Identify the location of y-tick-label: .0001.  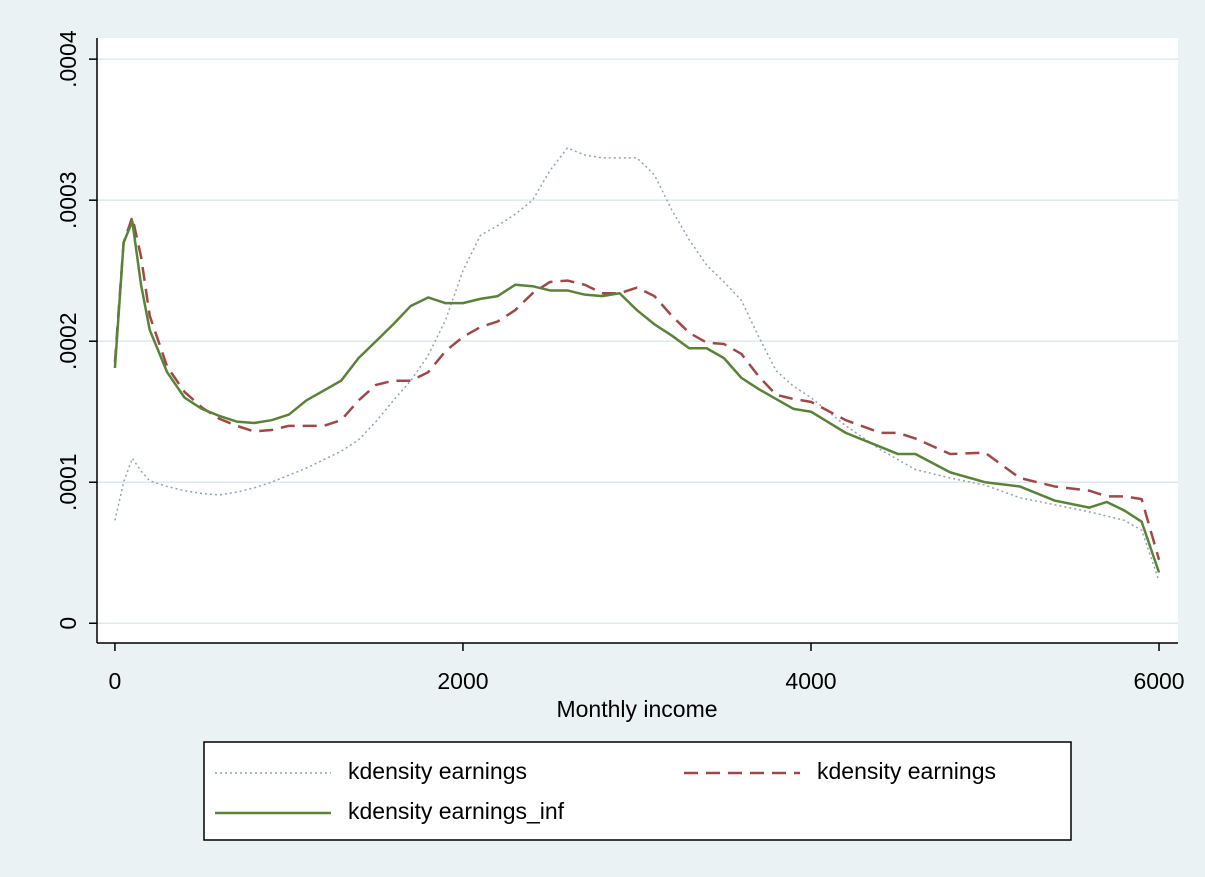
(68, 482).